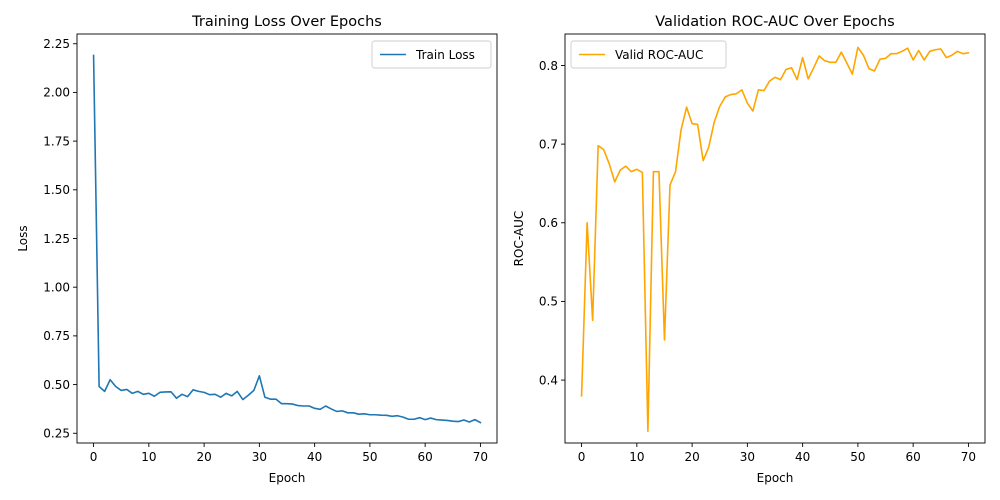  Describe the element at coordinates (286, 22) in the screenshot. I see `chart-title: Training Loss Over Epochs` at that location.